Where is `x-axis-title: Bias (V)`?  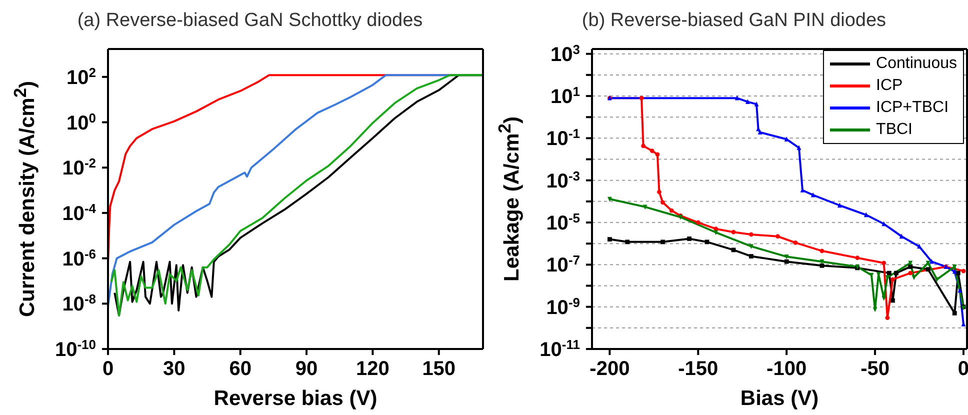
x-axis-title: Bias (V) is located at coordinates (779, 398).